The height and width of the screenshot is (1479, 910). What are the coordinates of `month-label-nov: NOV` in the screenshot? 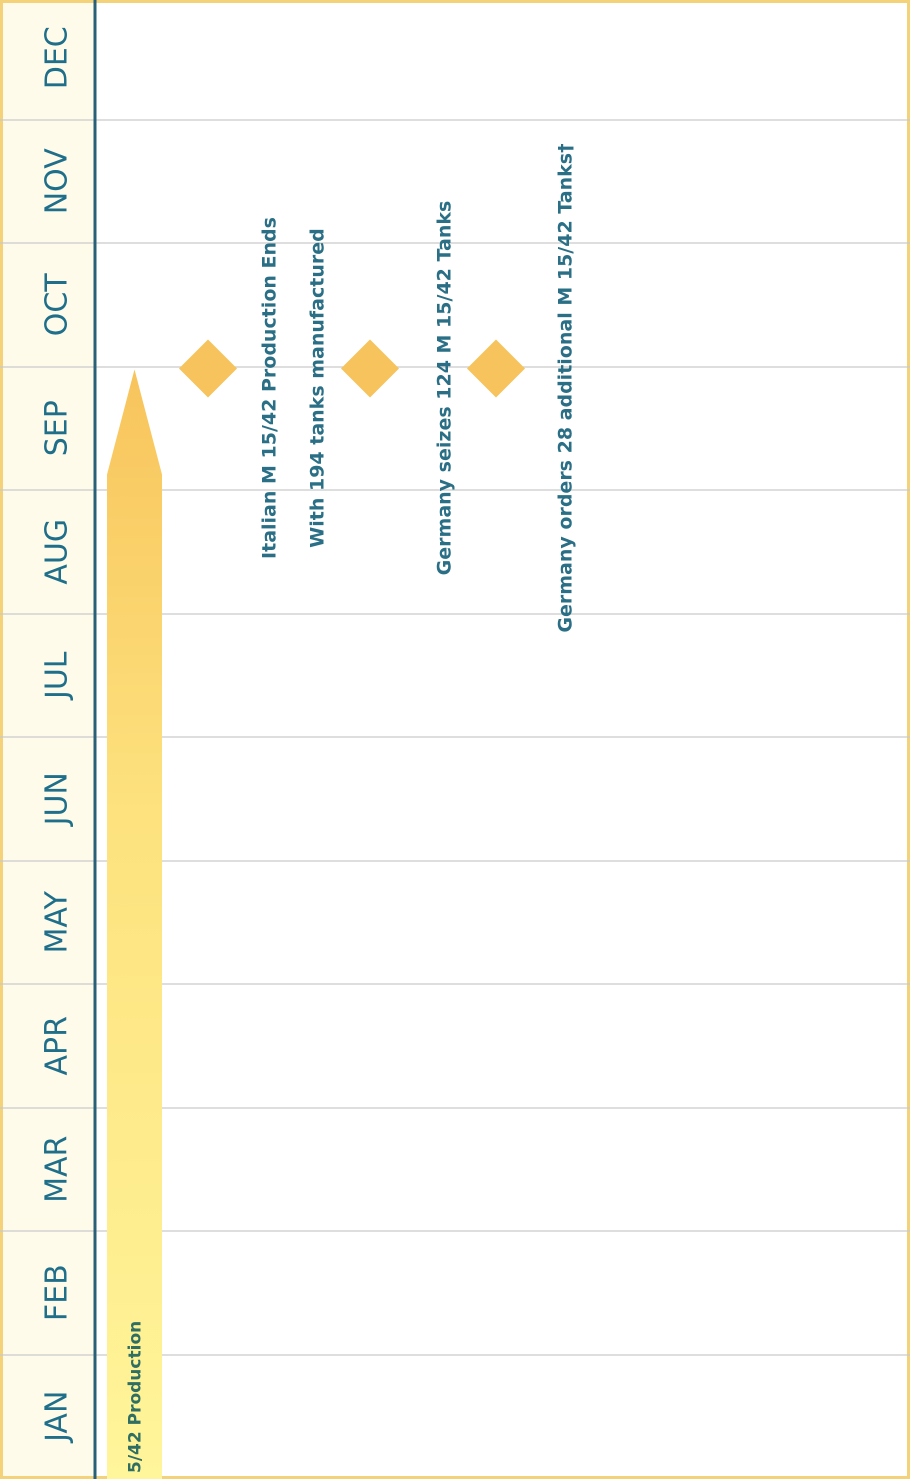 It's located at (57, 181).